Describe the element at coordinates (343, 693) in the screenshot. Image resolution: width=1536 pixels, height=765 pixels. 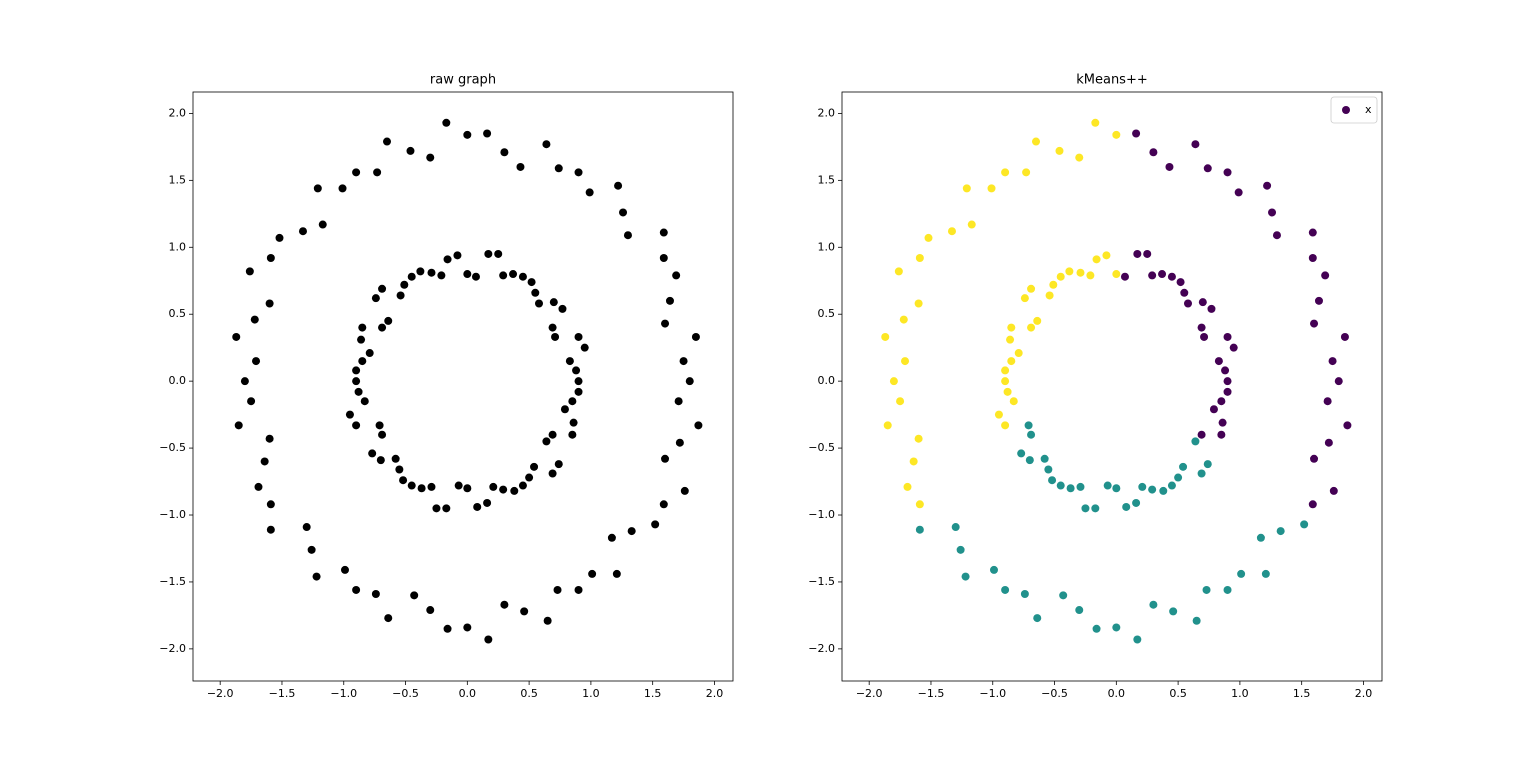
I see `x-tick-label: −1.0` at that location.